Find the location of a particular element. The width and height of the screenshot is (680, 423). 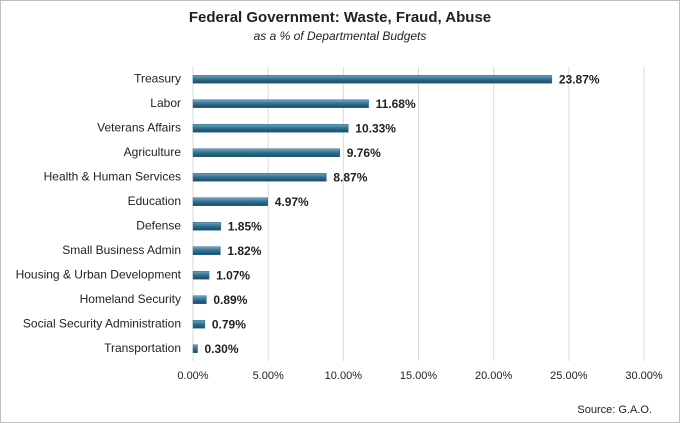

x-tick-label: 20.00% is located at coordinates (494, 376).